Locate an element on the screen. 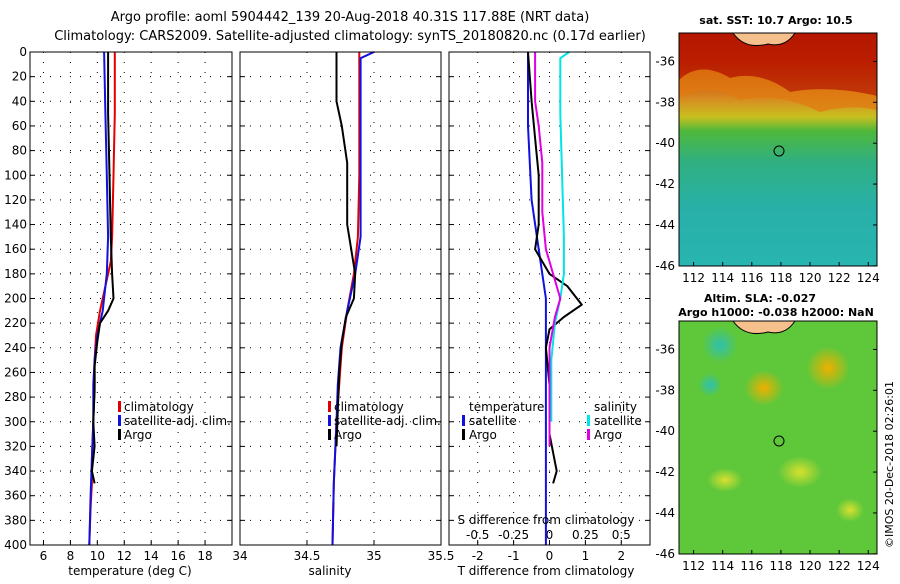 The image size is (900, 584). s-tick-label: 0 is located at coordinates (550, 535).